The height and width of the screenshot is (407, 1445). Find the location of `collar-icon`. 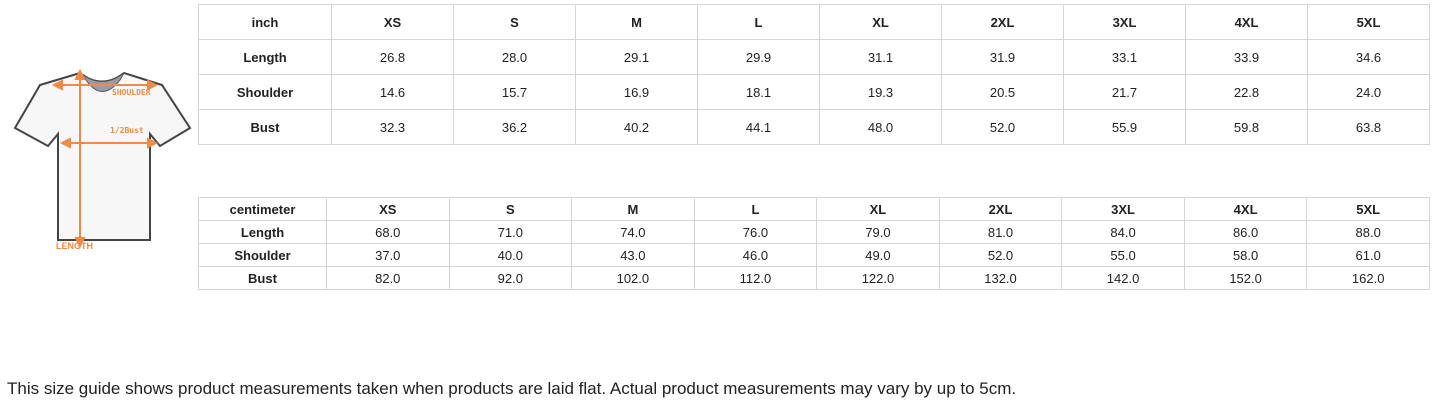

collar-icon is located at coordinates (102, 82).